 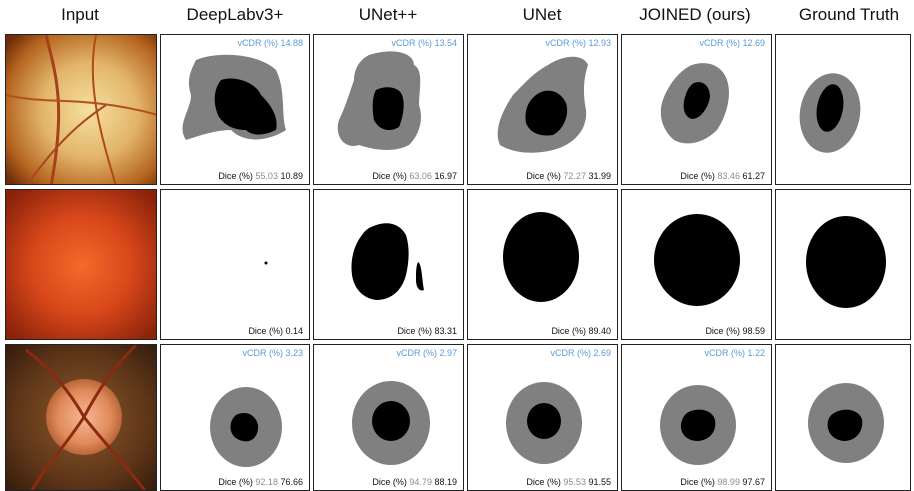 What do you see at coordinates (542, 417) in the screenshot?
I see `unet-output-3: vCDR (%) 2.69 Dice (%) 95.53 91.55` at bounding box center [542, 417].